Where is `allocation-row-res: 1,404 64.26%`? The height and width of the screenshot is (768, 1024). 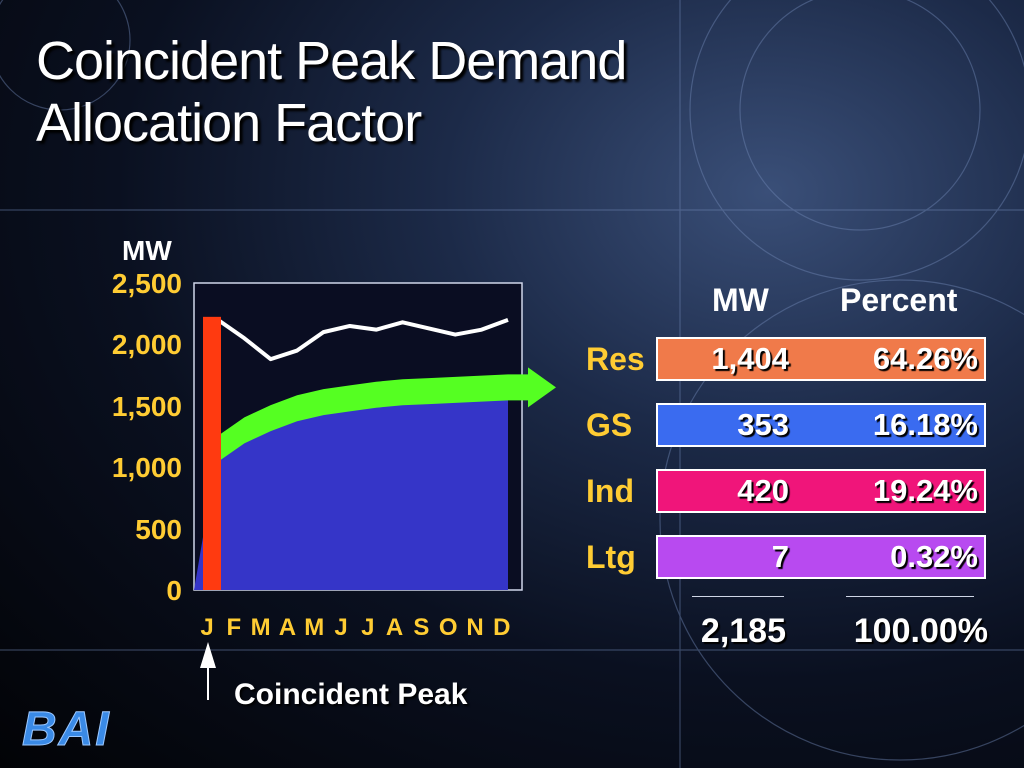
allocation-row-res: 1,404 64.26% is located at coordinates (821, 359).